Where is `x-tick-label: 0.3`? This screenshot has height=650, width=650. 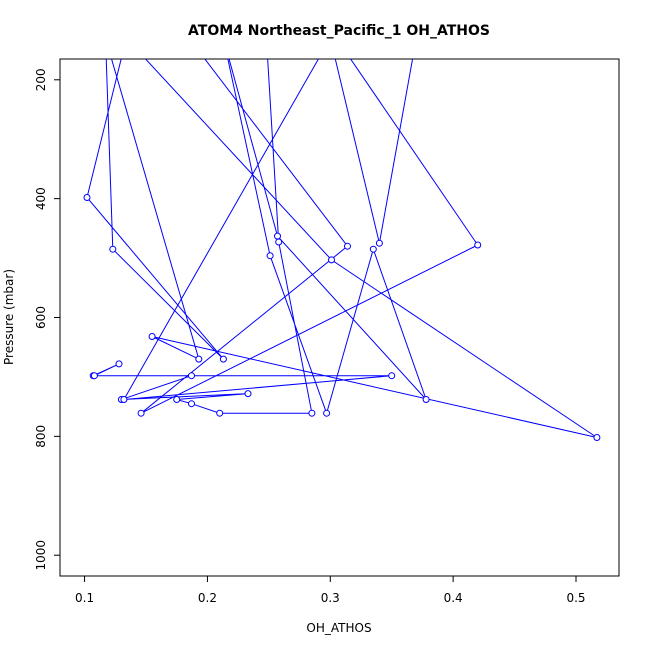
x-tick-label: 0.3 is located at coordinates (330, 598).